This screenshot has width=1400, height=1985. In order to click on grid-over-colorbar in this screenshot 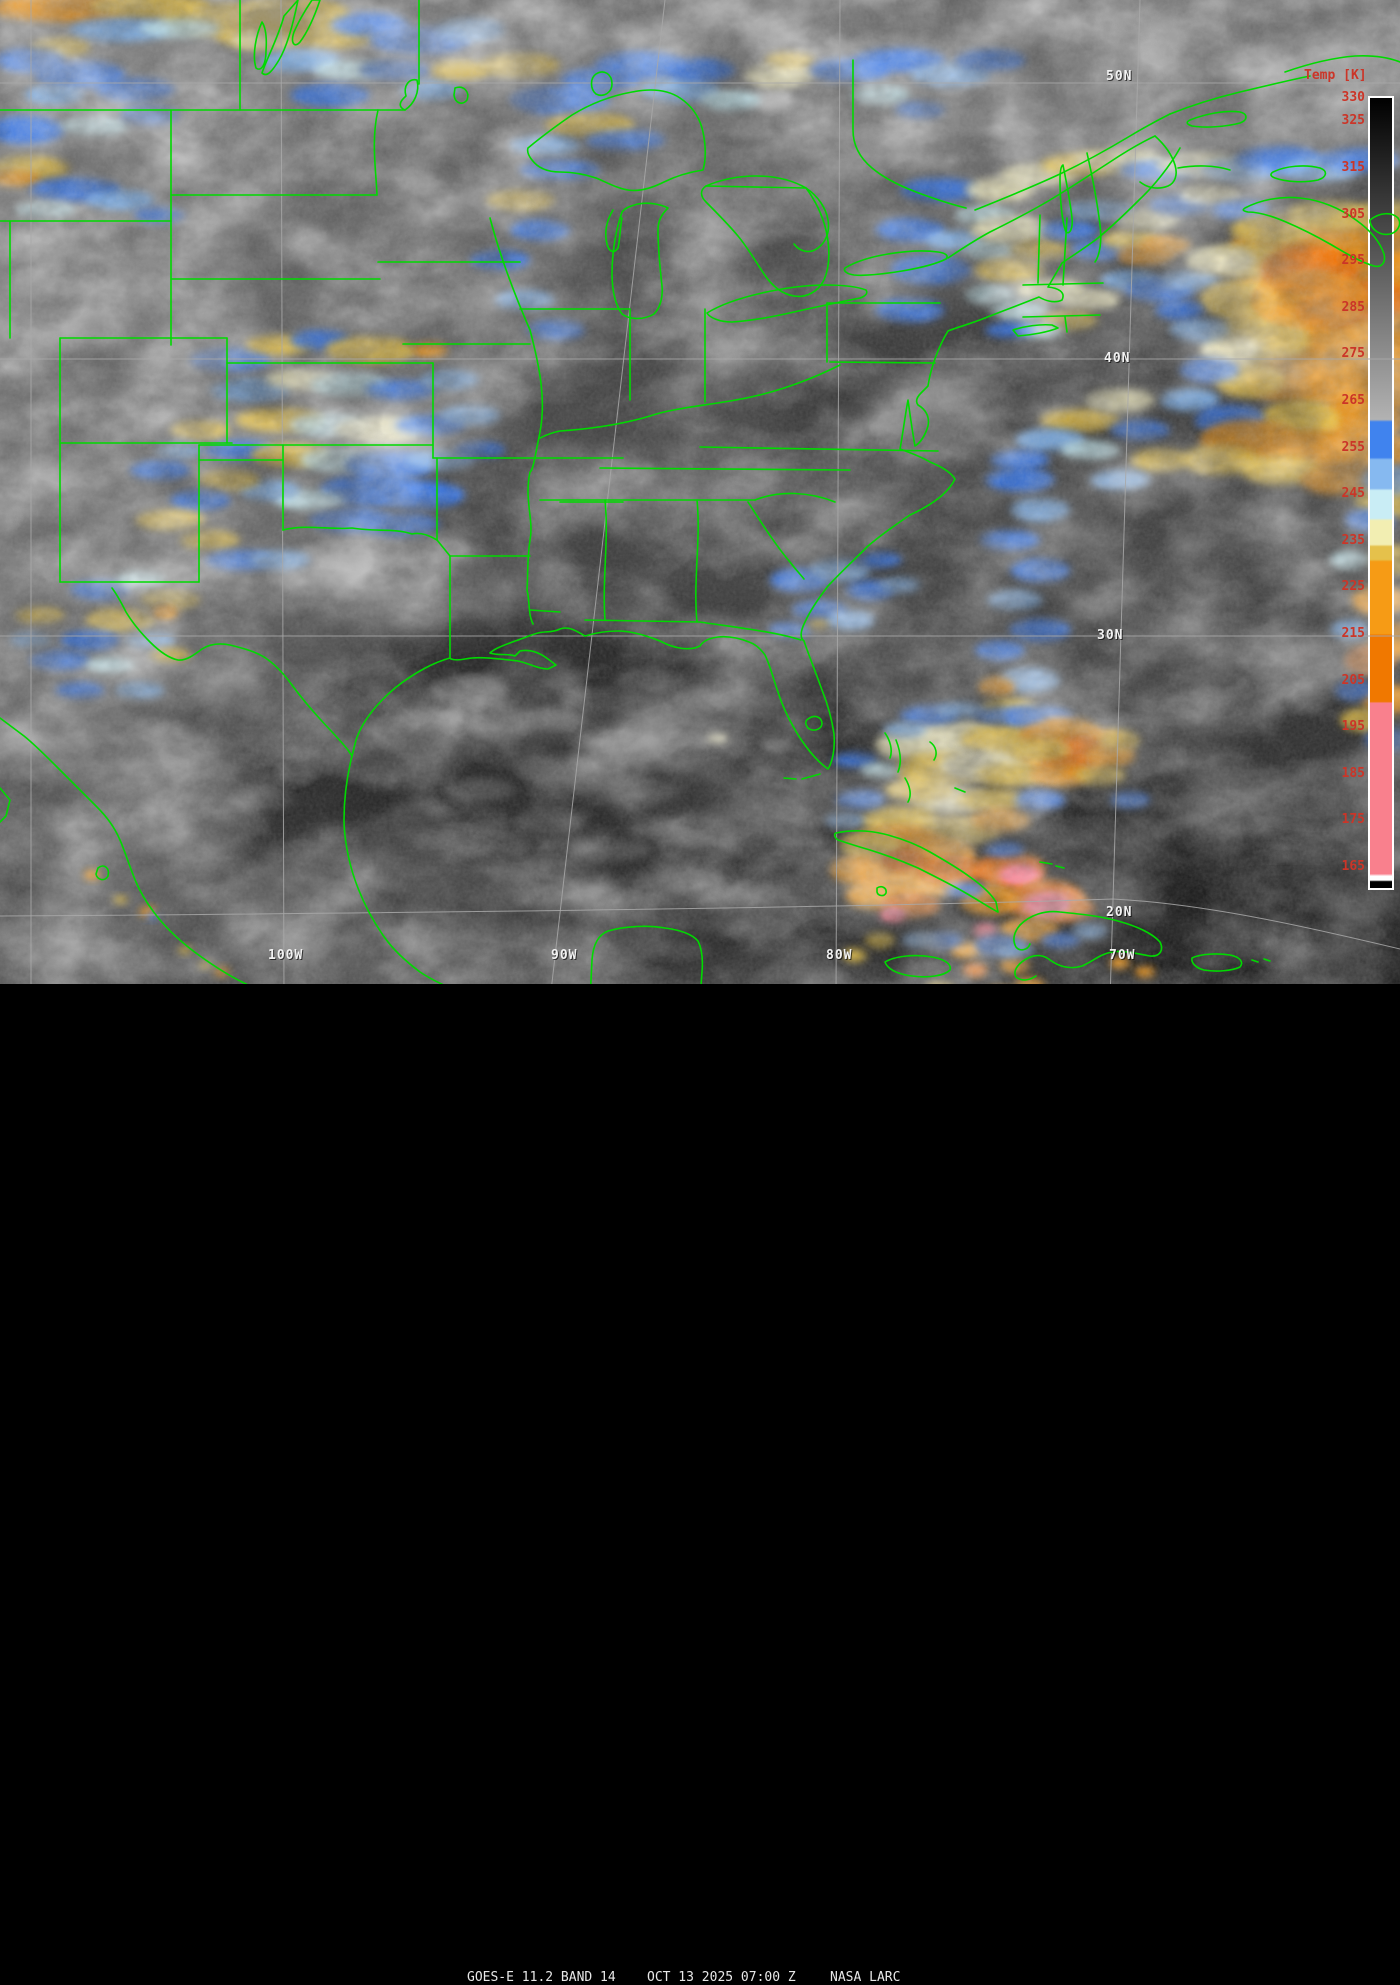, I will do `click(1382, 497)`.